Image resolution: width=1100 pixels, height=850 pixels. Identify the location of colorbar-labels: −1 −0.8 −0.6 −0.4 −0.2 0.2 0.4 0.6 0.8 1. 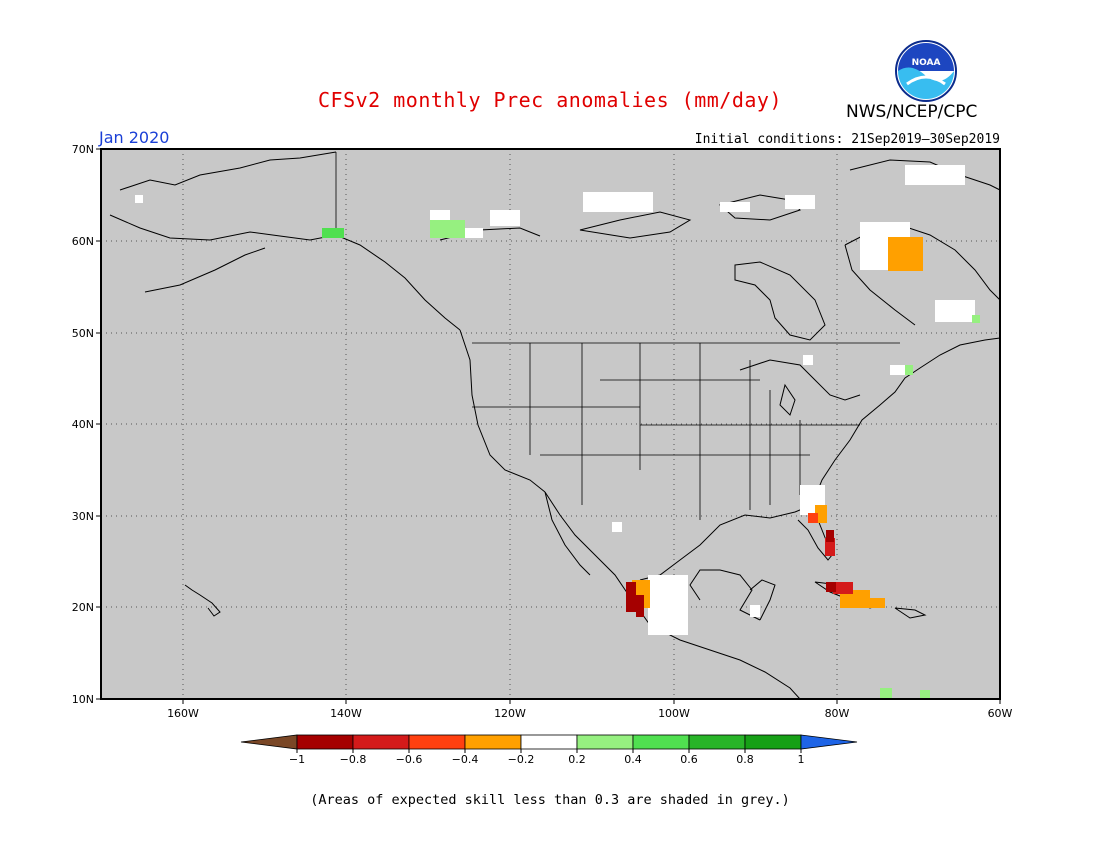
(547, 759).